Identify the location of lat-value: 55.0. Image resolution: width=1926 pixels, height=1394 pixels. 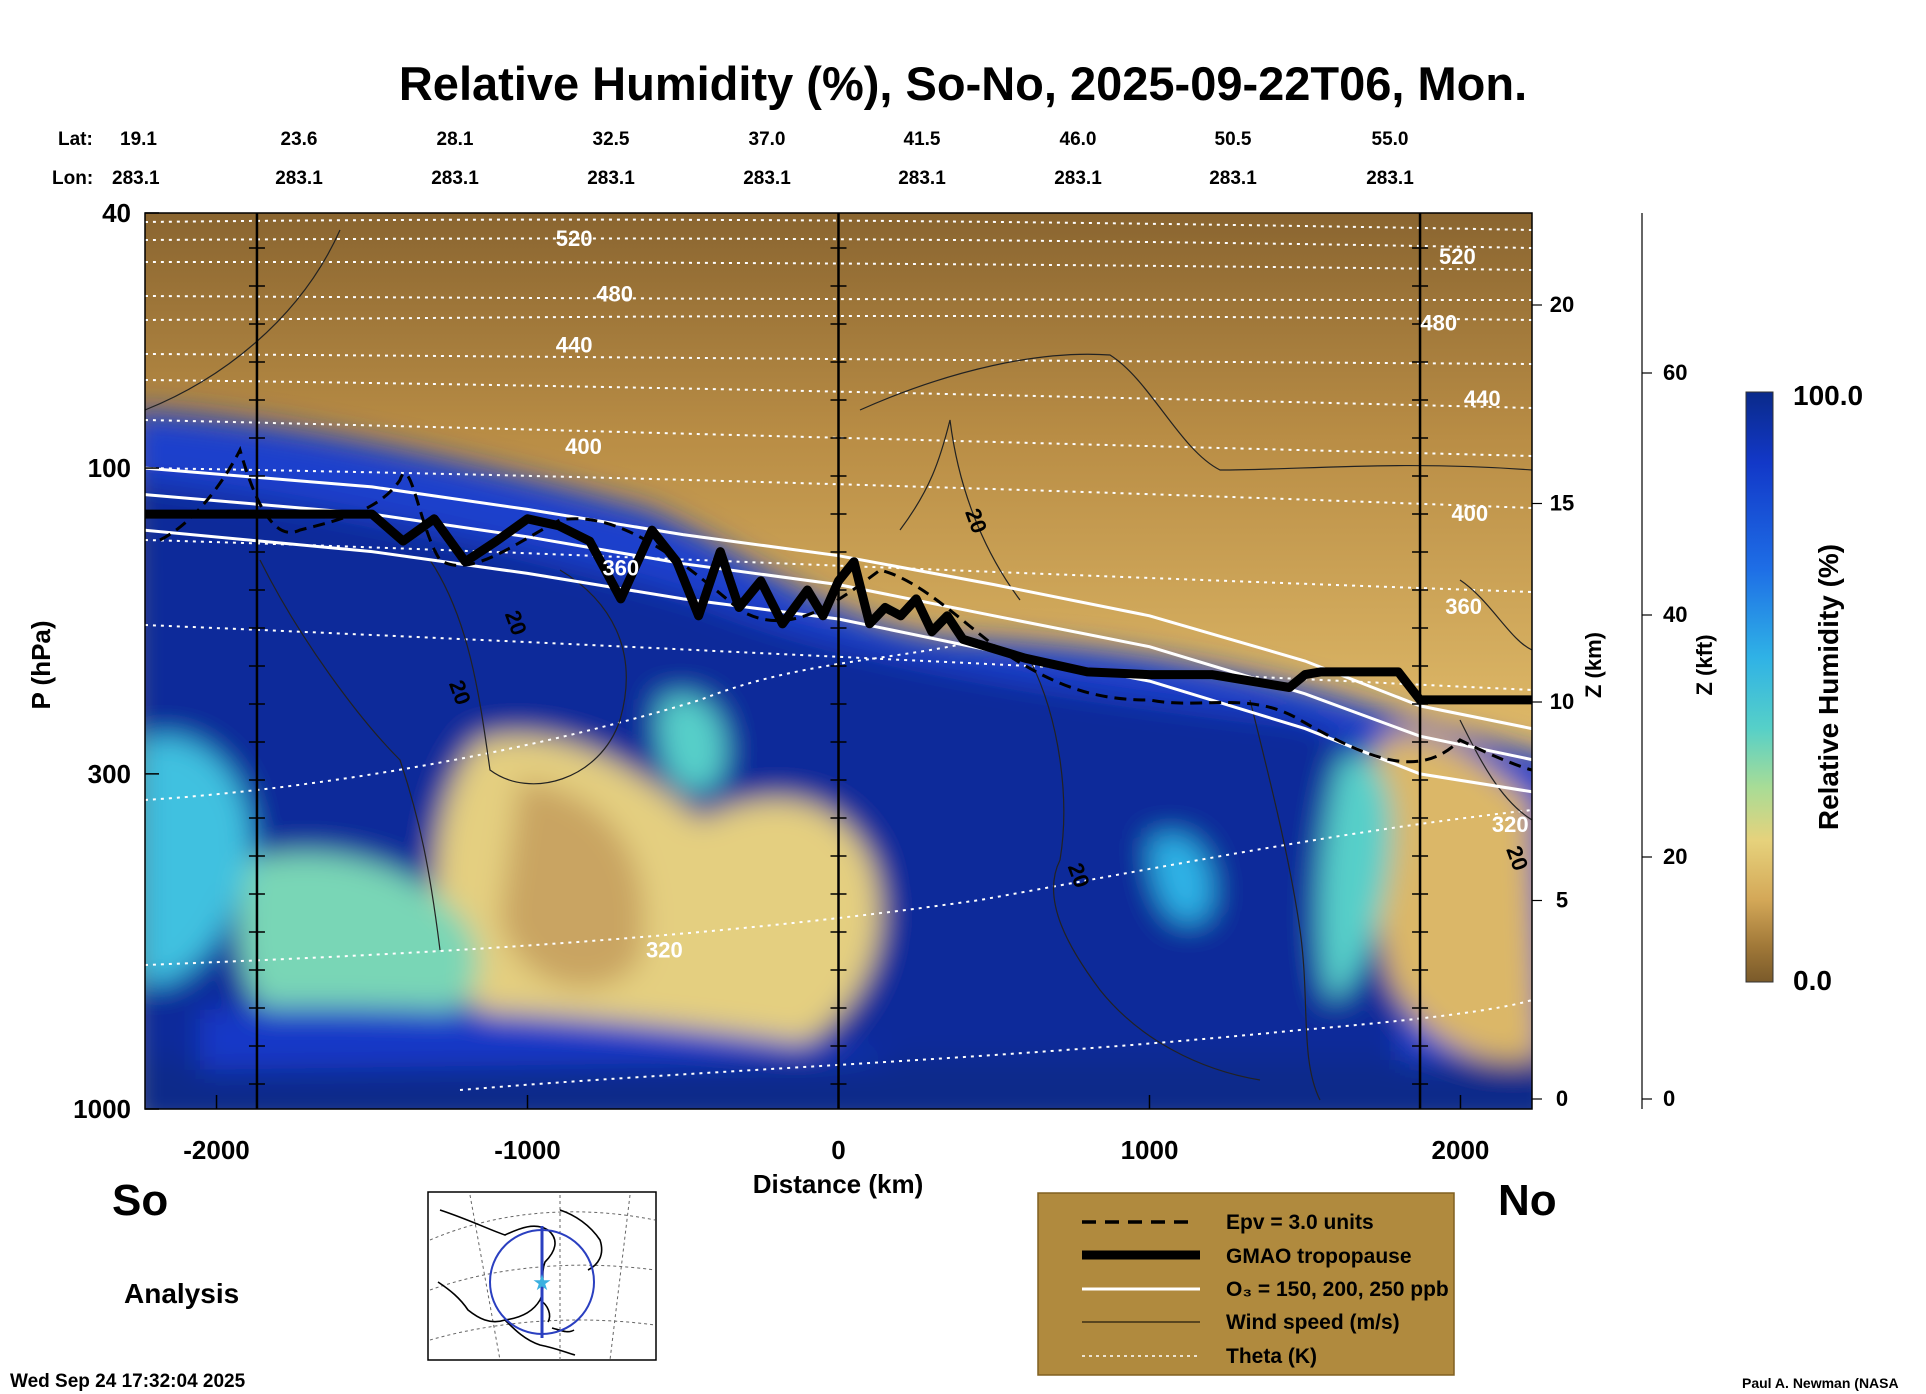
(1390, 139).